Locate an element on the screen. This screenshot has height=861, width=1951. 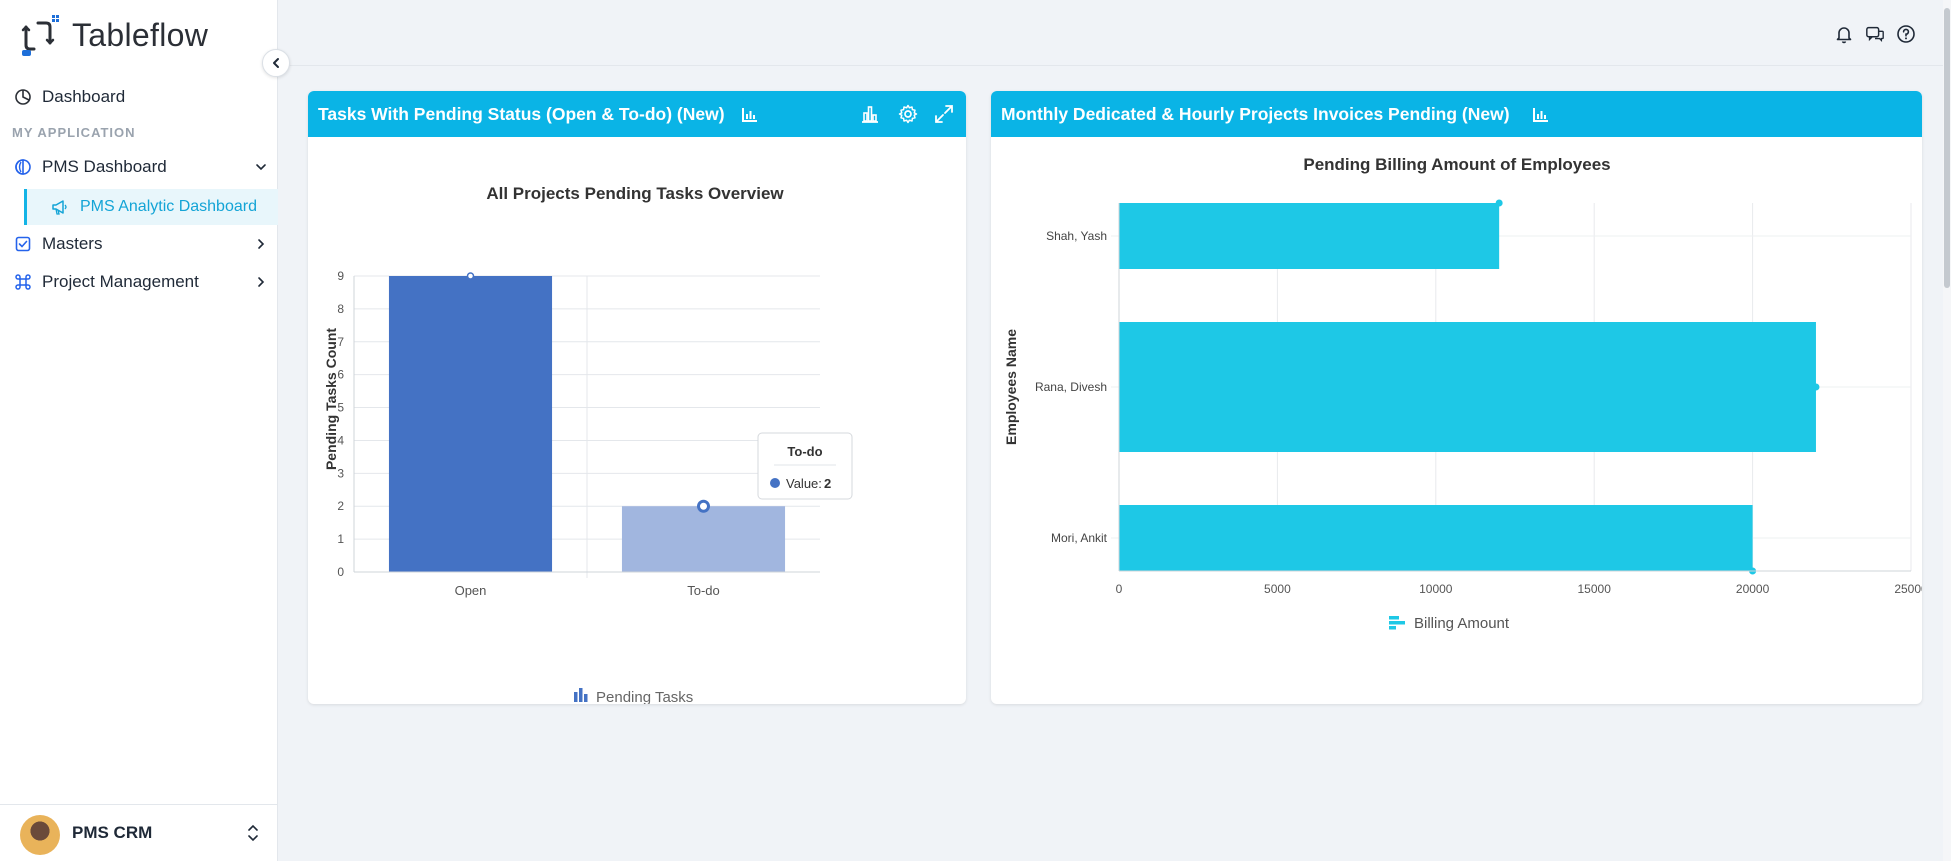
gear-icon is located at coordinates (908, 114).